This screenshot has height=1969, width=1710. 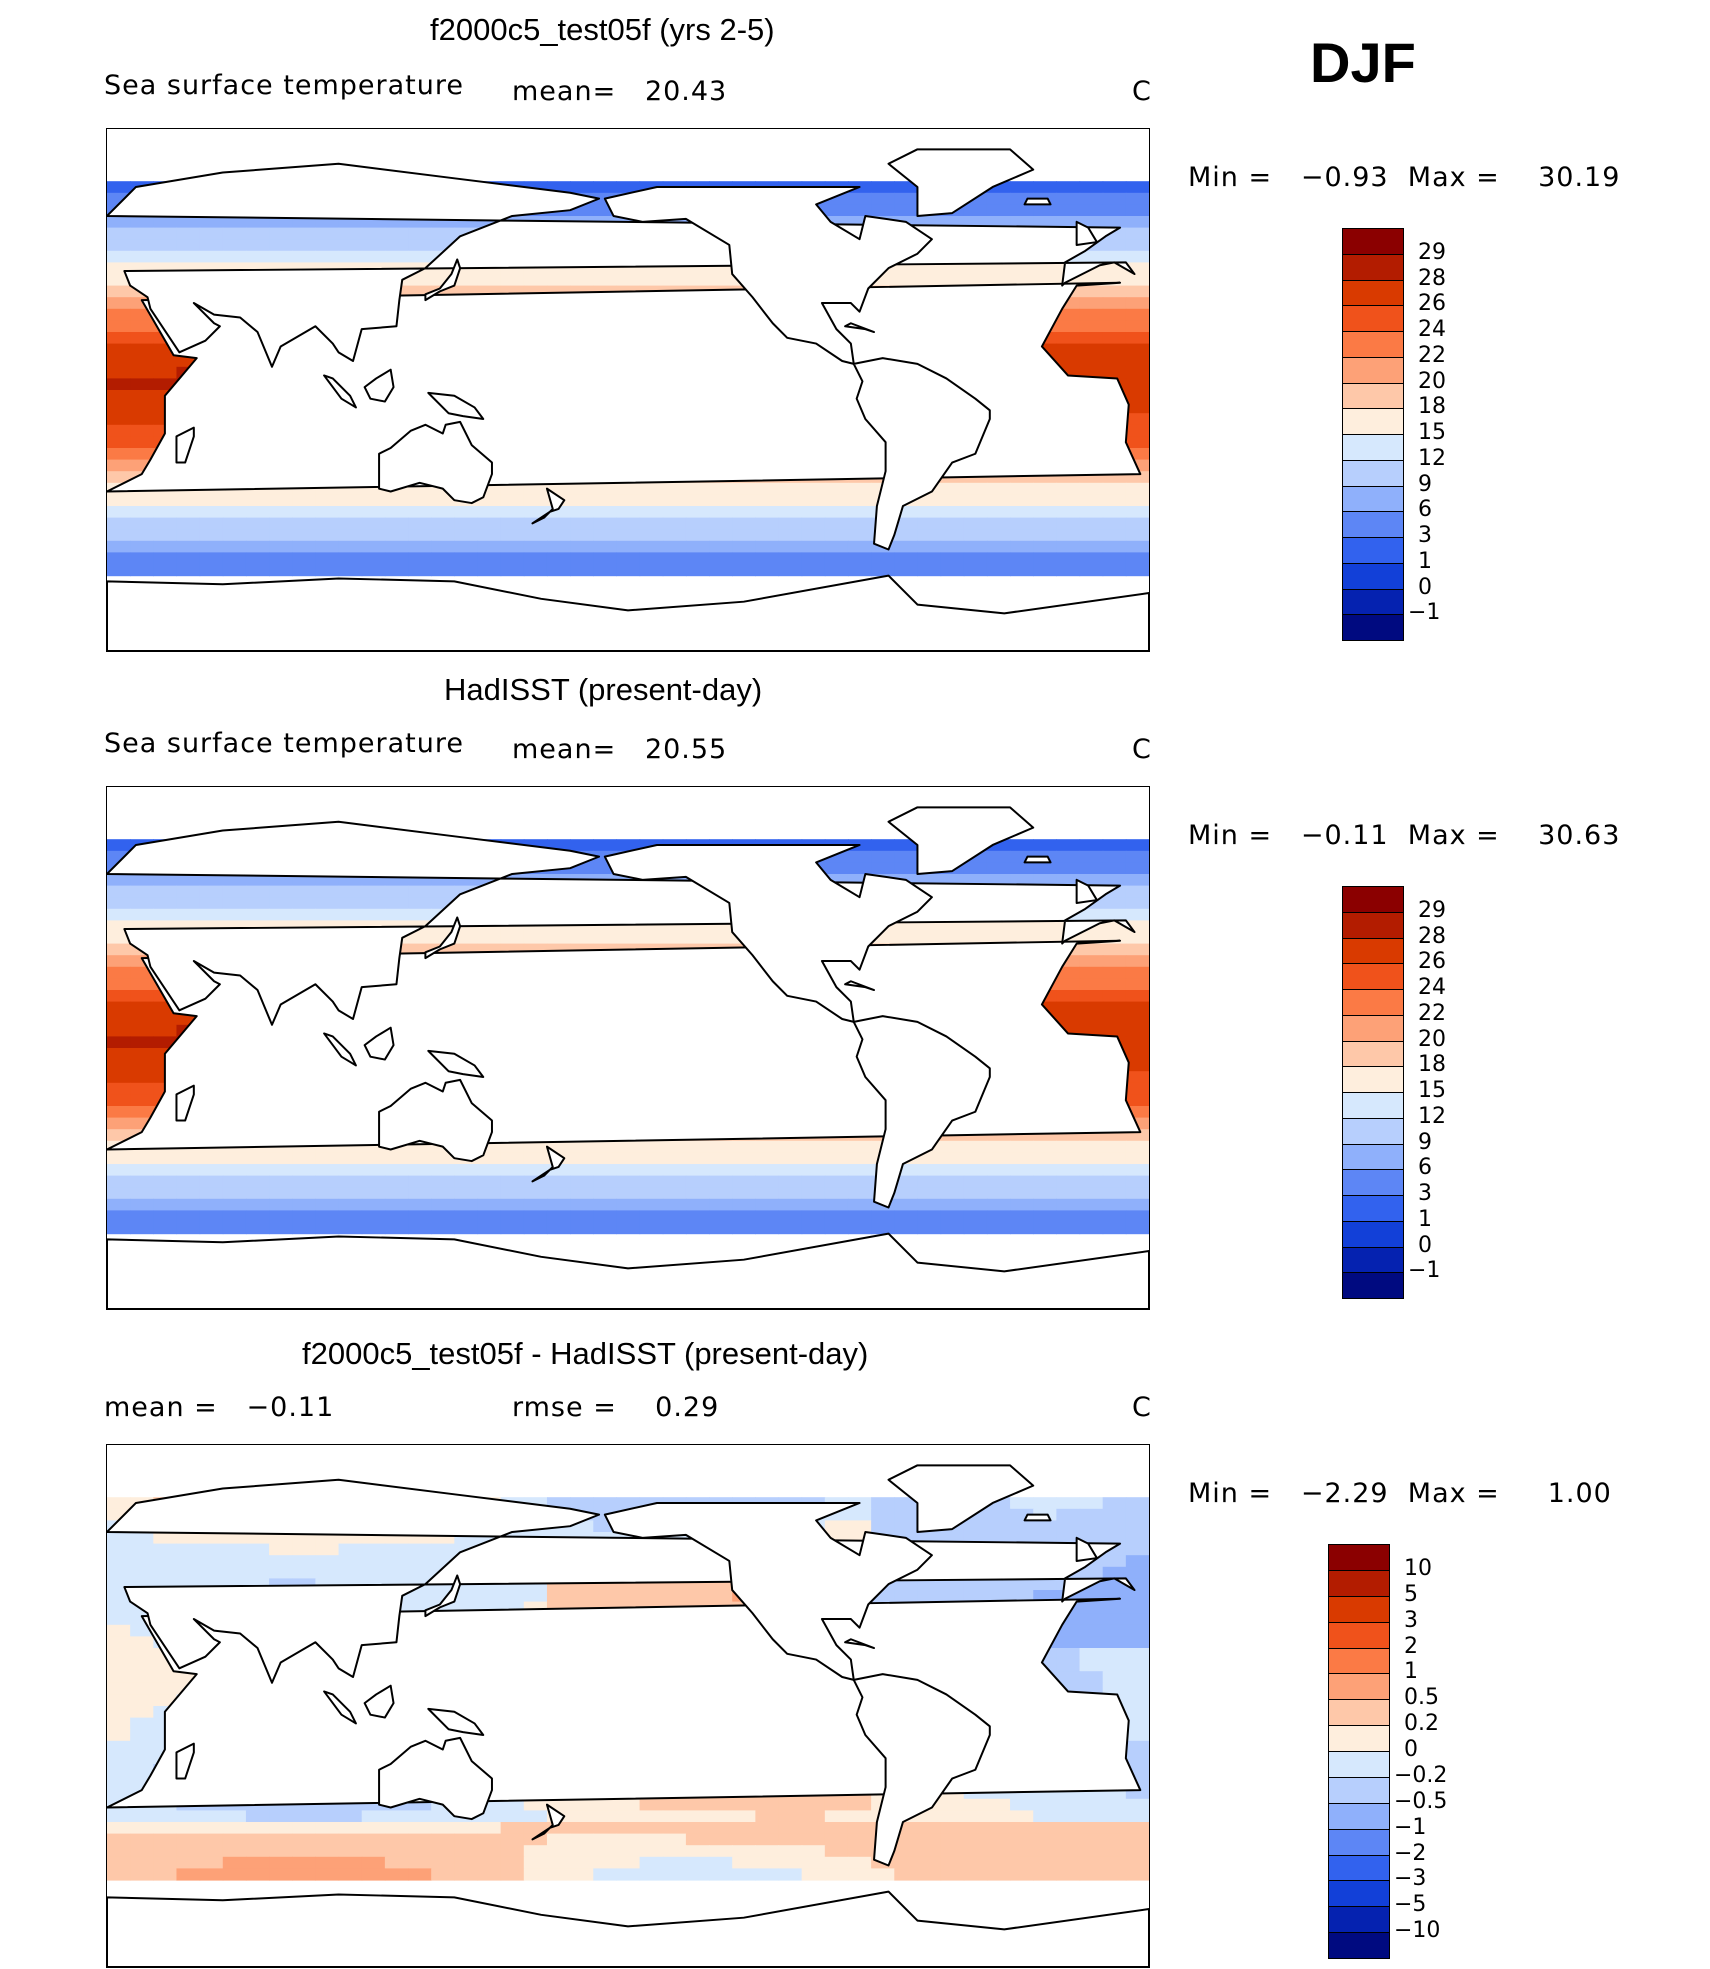 What do you see at coordinates (284, 85) in the screenshot?
I see `panel-variable-label-model: Sea surface temperature` at bounding box center [284, 85].